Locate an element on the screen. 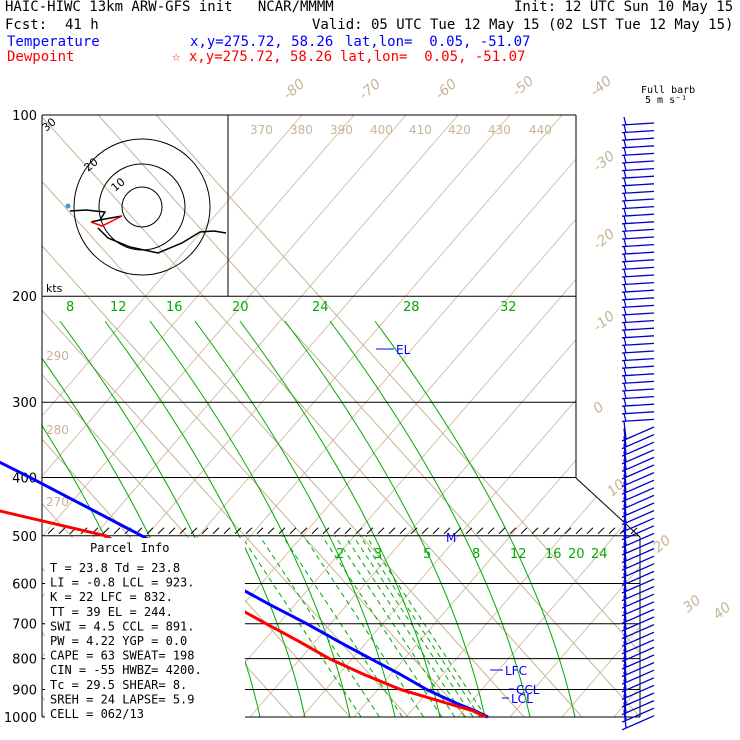  isotherm-label: 20 is located at coordinates (662, 544).